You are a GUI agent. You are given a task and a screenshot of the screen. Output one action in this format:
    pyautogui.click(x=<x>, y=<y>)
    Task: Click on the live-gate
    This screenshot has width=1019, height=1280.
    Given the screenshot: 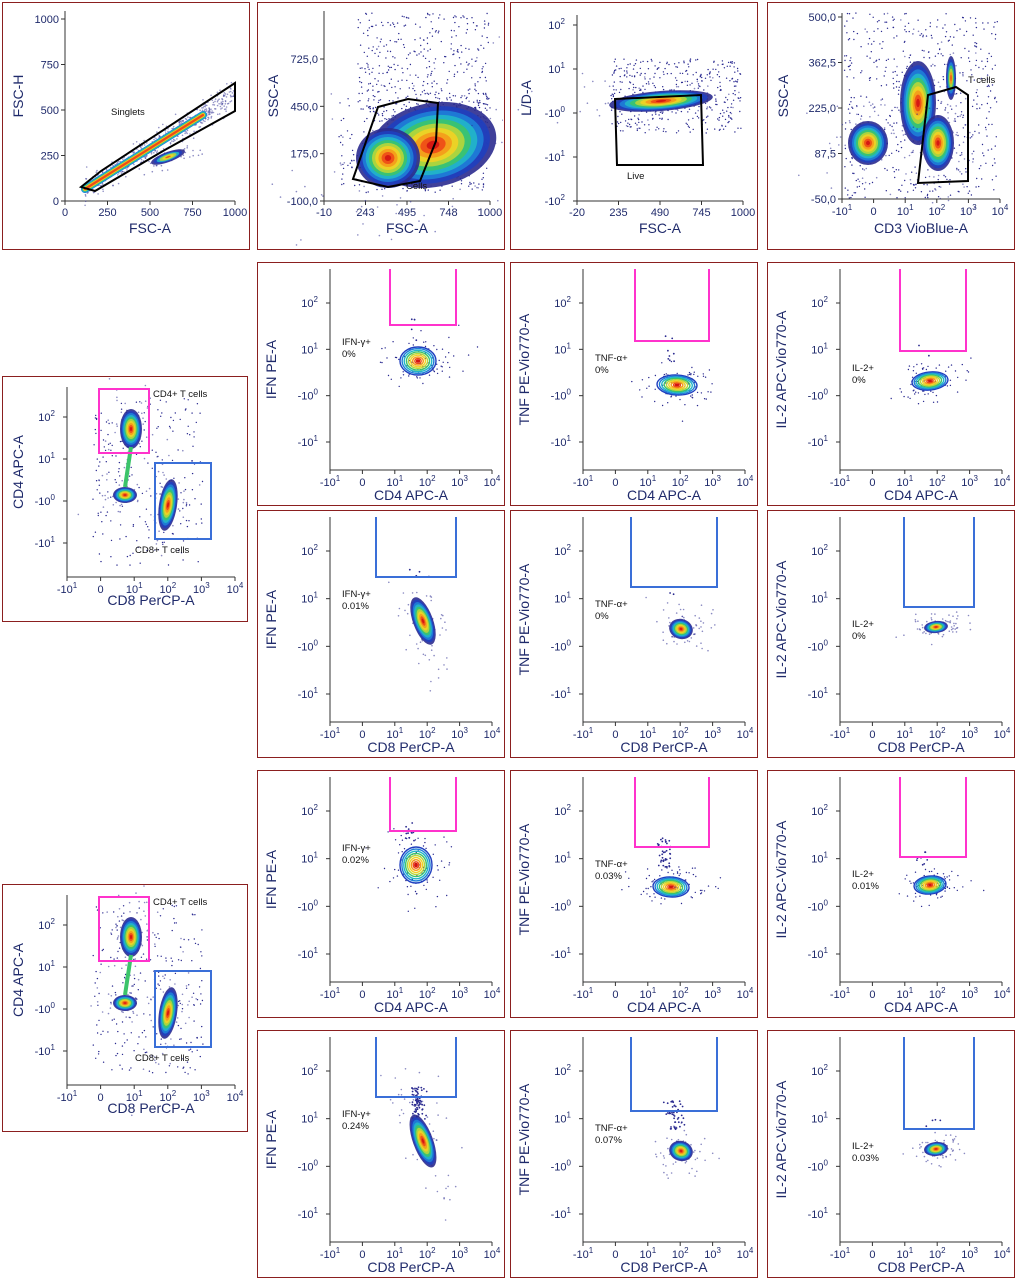 What is the action you would take?
    pyautogui.click(x=659, y=129)
    